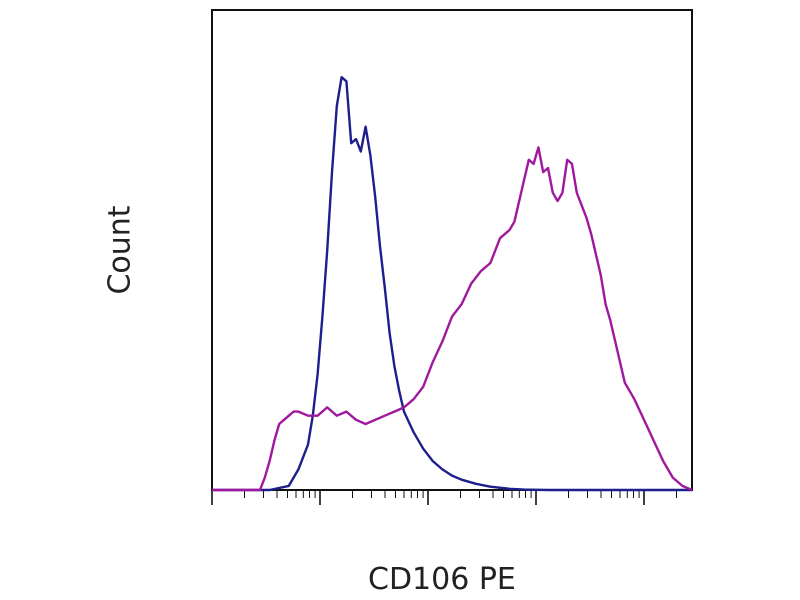  Describe the element at coordinates (442, 579) in the screenshot. I see `x-axis-label: CD106 PE` at that location.